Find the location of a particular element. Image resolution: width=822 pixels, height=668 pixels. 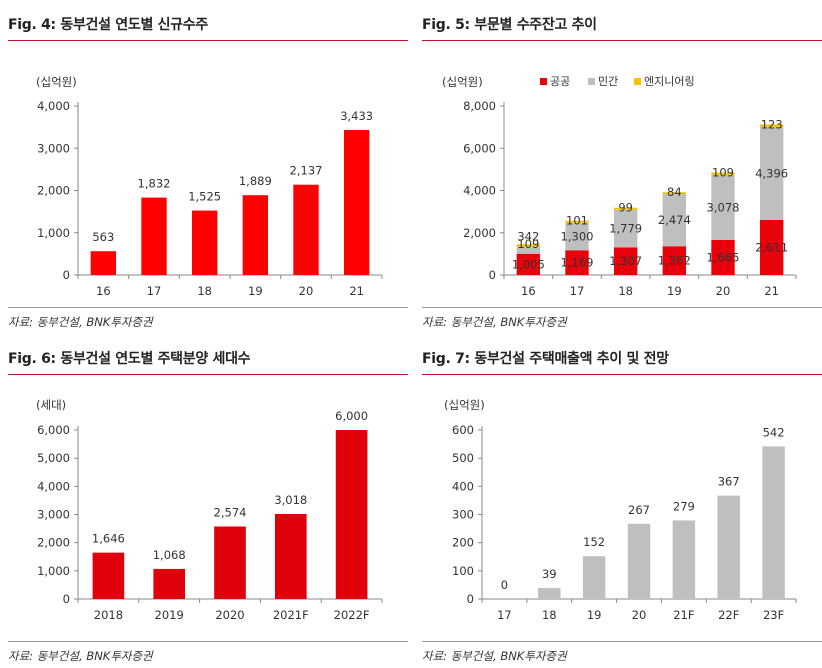

data-label: 367 is located at coordinates (729, 482).